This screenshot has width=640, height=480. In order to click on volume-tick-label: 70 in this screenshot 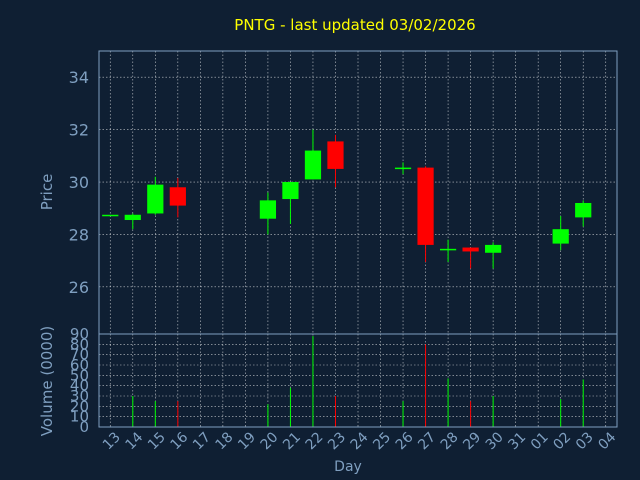, I will do `click(79, 355)`.